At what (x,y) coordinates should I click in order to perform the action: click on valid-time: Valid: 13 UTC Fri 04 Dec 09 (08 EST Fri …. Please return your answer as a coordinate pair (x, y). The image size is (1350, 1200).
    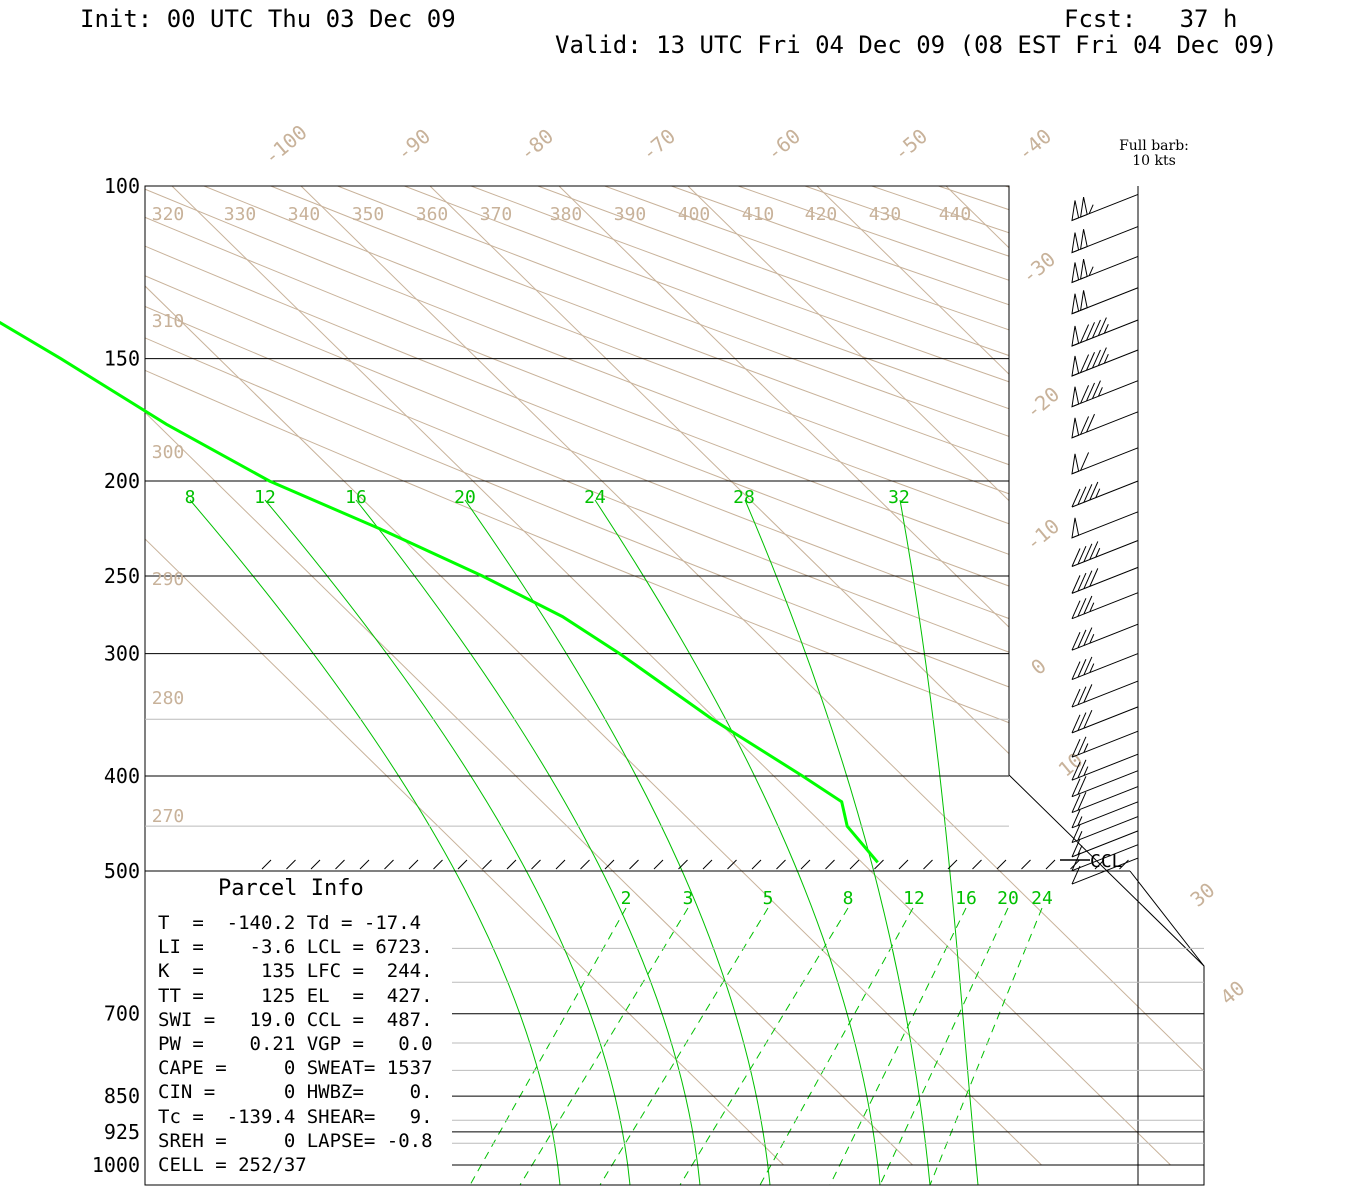
    Looking at the image, I should click on (916, 45).